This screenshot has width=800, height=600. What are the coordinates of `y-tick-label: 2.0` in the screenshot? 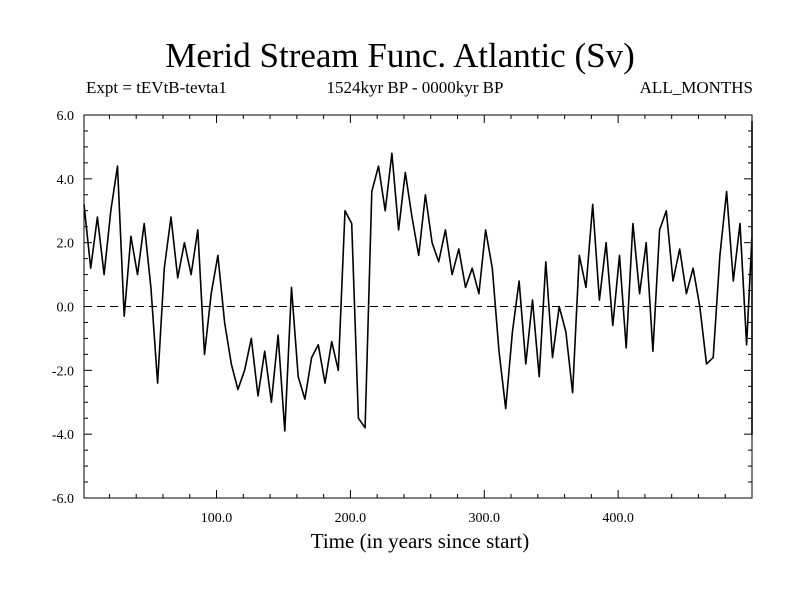 It's located at (66, 244).